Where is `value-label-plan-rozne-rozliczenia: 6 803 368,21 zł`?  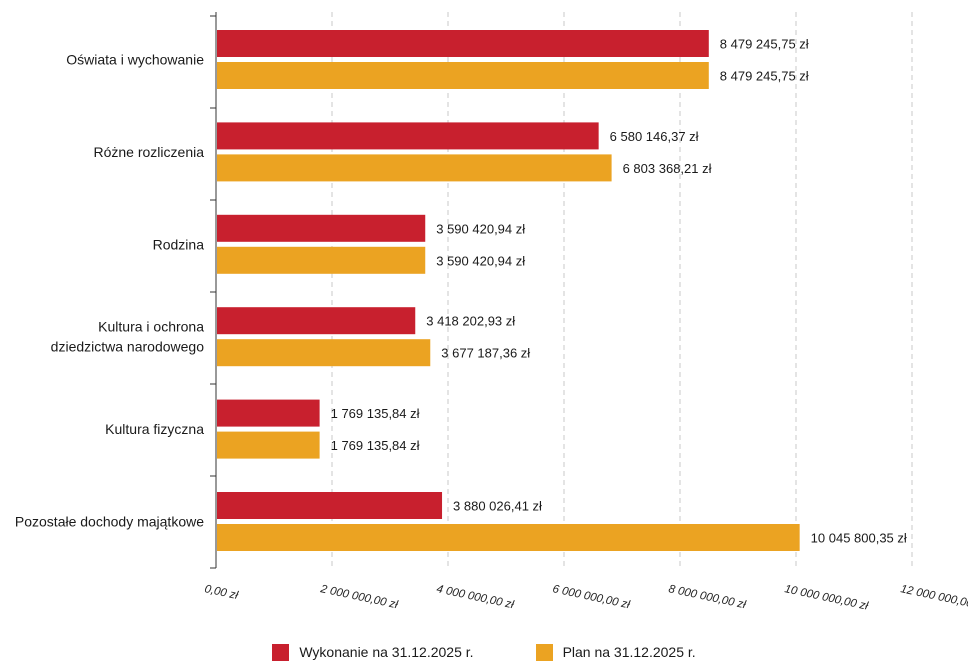
value-label-plan-rozne-rozliczenia: 6 803 368,21 zł is located at coordinates (667, 168).